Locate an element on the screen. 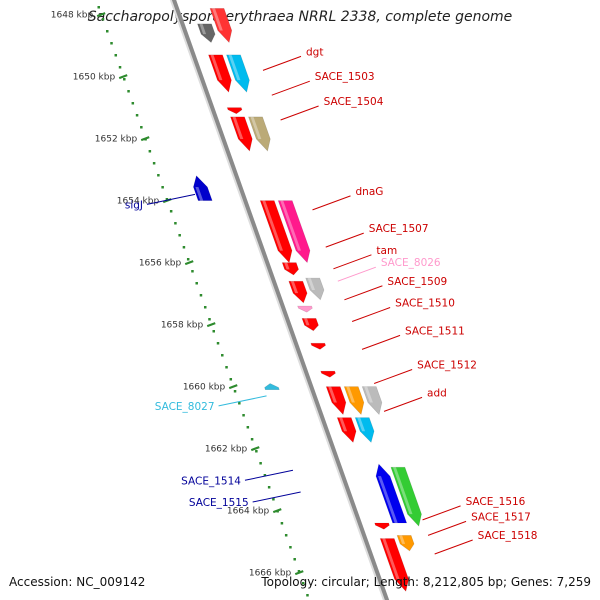 The width and height of the screenshot is (600, 600). feature-label-sace_1518: SACE_1518 is located at coordinates (486, 542).